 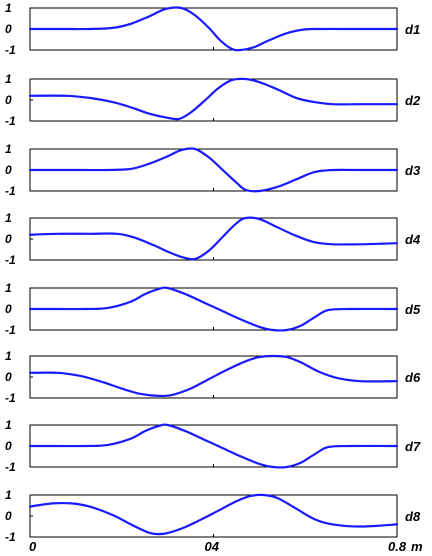 I want to click on series-line-d1, so click(x=213, y=29).